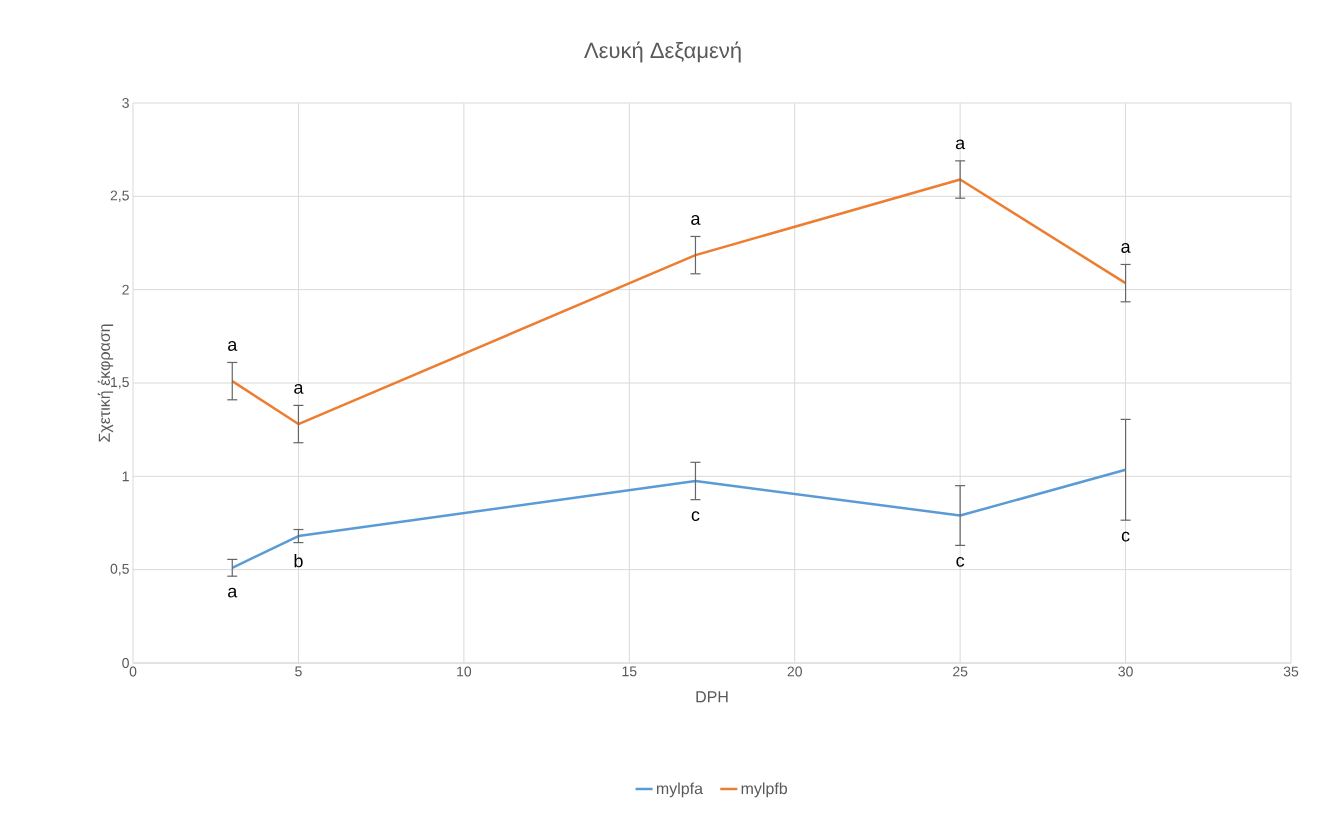  What do you see at coordinates (298, 671) in the screenshot?
I see `x-tick-label: 5` at bounding box center [298, 671].